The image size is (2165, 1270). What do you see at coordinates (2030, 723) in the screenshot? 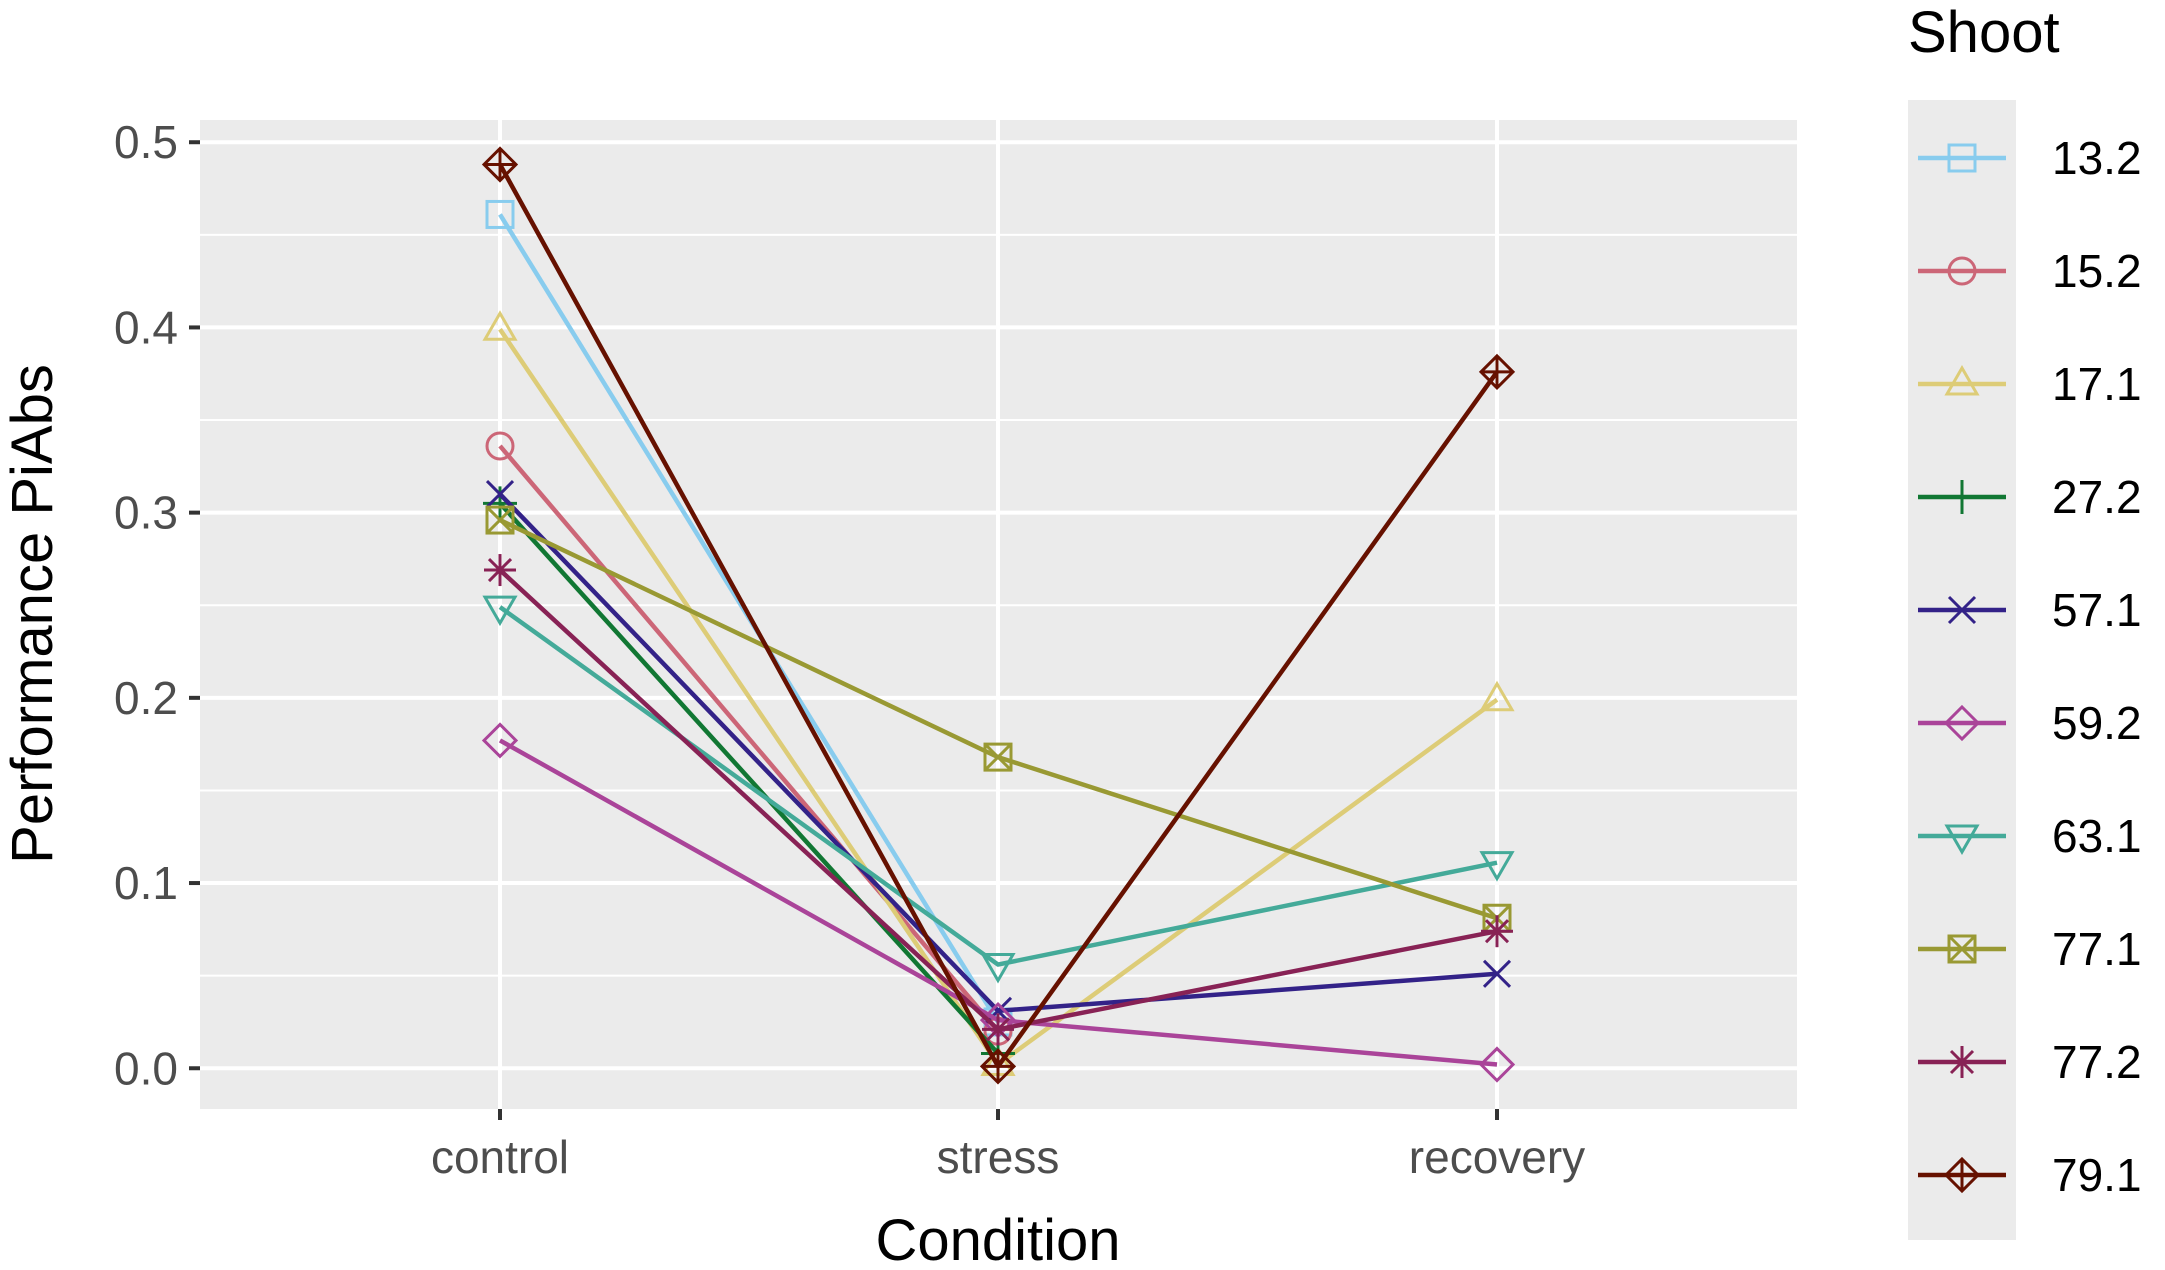
I see `legend-item: 59.2` at bounding box center [2030, 723].